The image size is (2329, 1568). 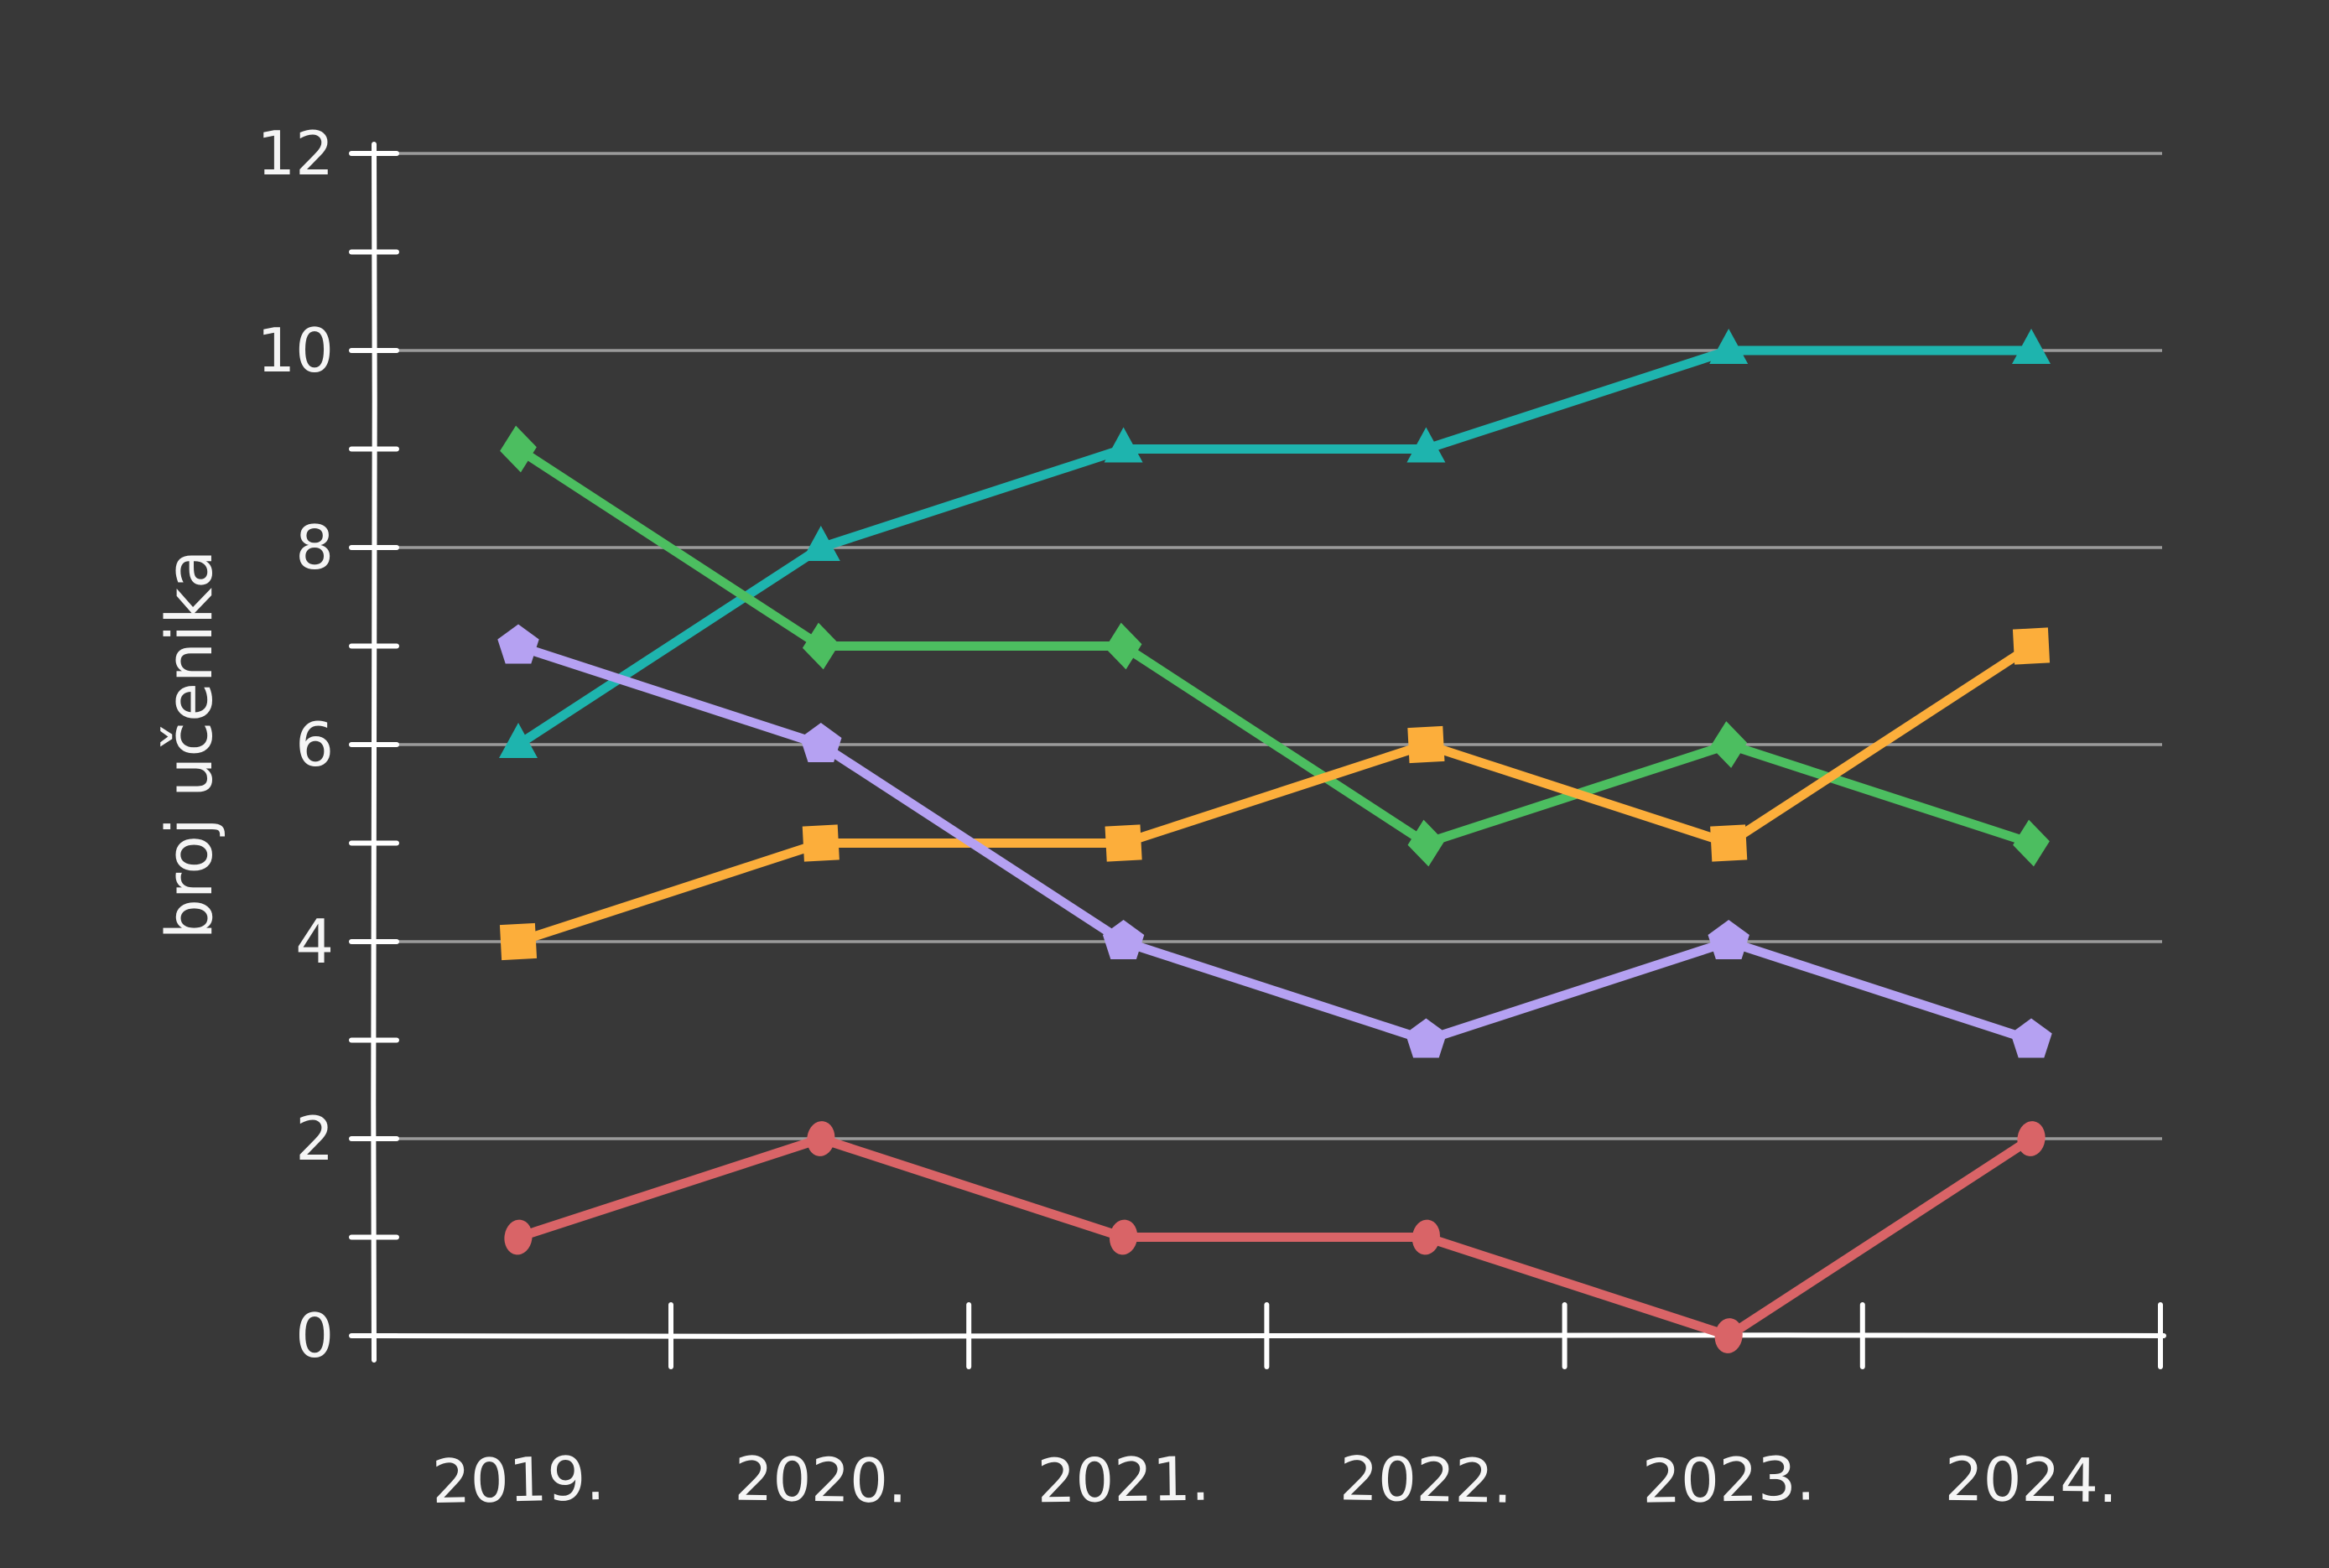 What do you see at coordinates (295, 350) in the screenshot?
I see `y-tick-label-10: 10` at bounding box center [295, 350].